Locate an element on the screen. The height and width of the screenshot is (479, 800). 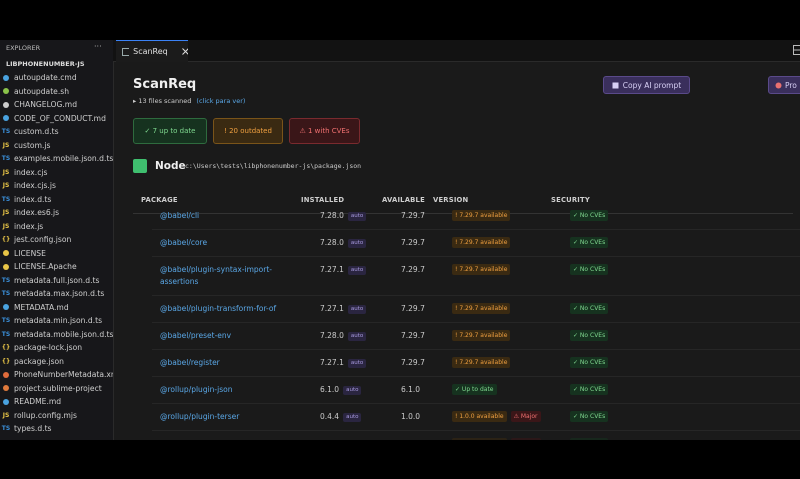
file-item: TS custom.d.ts is located at coordinates (56, 131).